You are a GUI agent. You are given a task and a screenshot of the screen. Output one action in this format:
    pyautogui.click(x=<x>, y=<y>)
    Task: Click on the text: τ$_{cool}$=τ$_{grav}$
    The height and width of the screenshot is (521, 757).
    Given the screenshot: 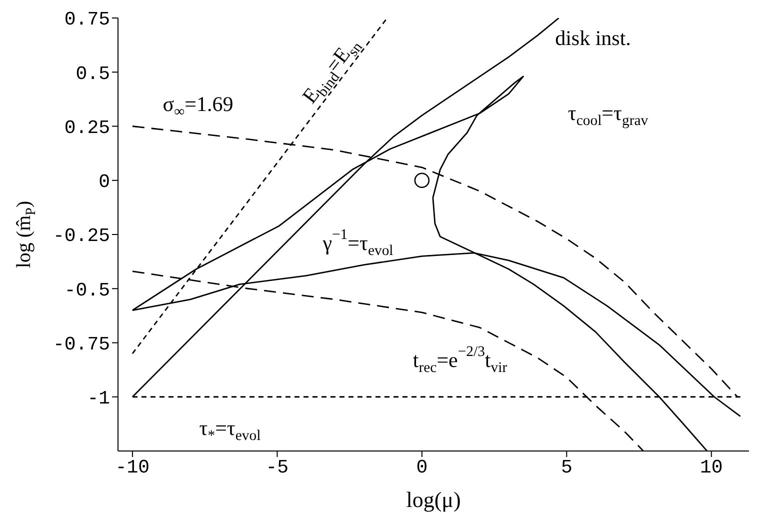 What is the action you would take?
    pyautogui.click(x=608, y=115)
    